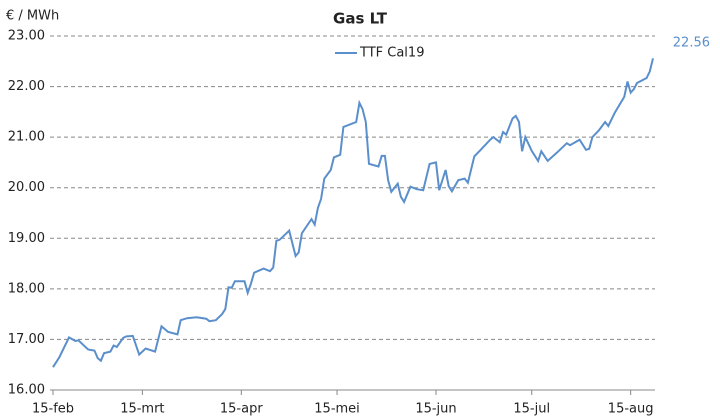 The image size is (720, 418). I want to click on x-tick-label: 15-mei, so click(337, 409).